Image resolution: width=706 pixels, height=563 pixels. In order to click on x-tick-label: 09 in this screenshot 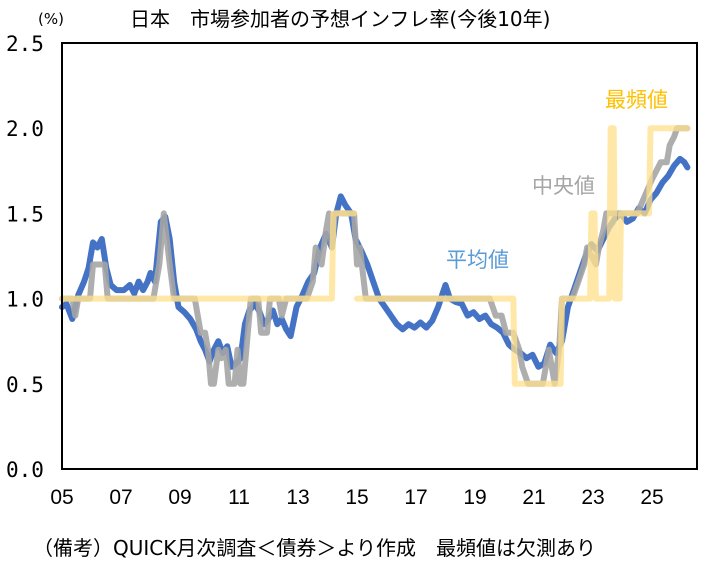, I will do `click(179, 497)`.